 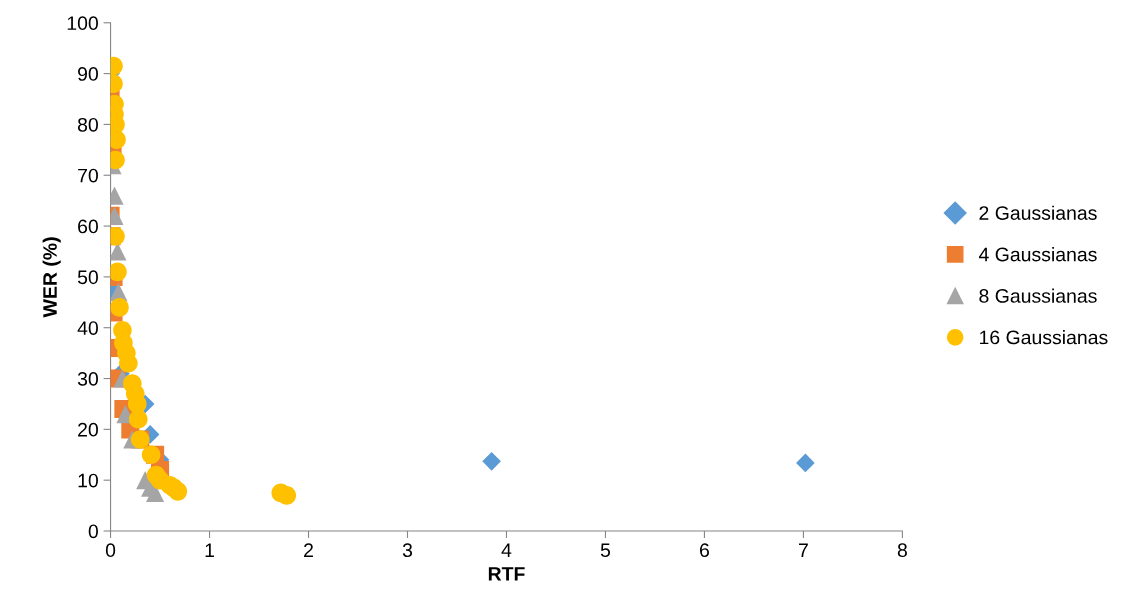 What do you see at coordinates (87, 277) in the screenshot?
I see `y-tick-label: 50` at bounding box center [87, 277].